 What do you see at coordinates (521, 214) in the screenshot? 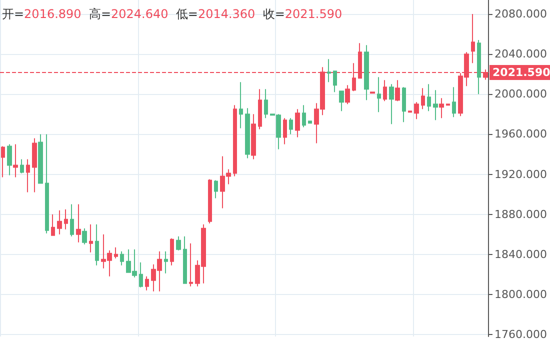
I see `y-tick-label: 1880.000` at bounding box center [521, 214].